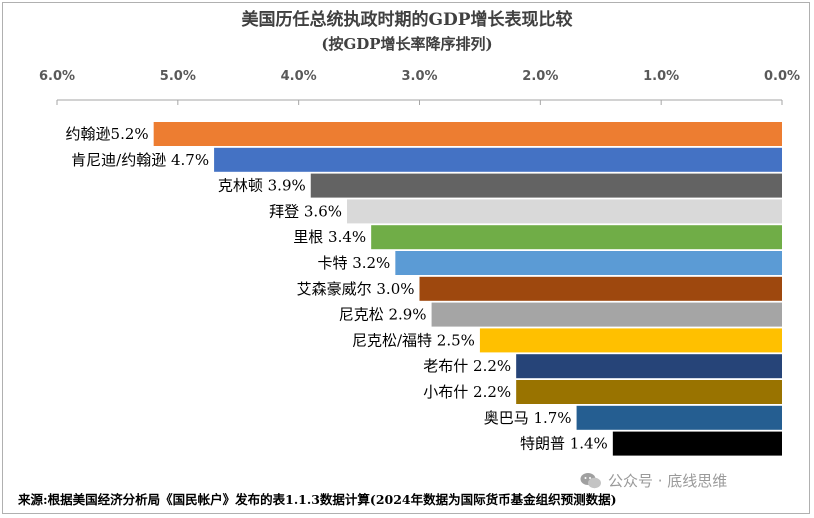 This screenshot has width=814, height=518. I want to click on x-tick-label: 5.0%, so click(178, 76).